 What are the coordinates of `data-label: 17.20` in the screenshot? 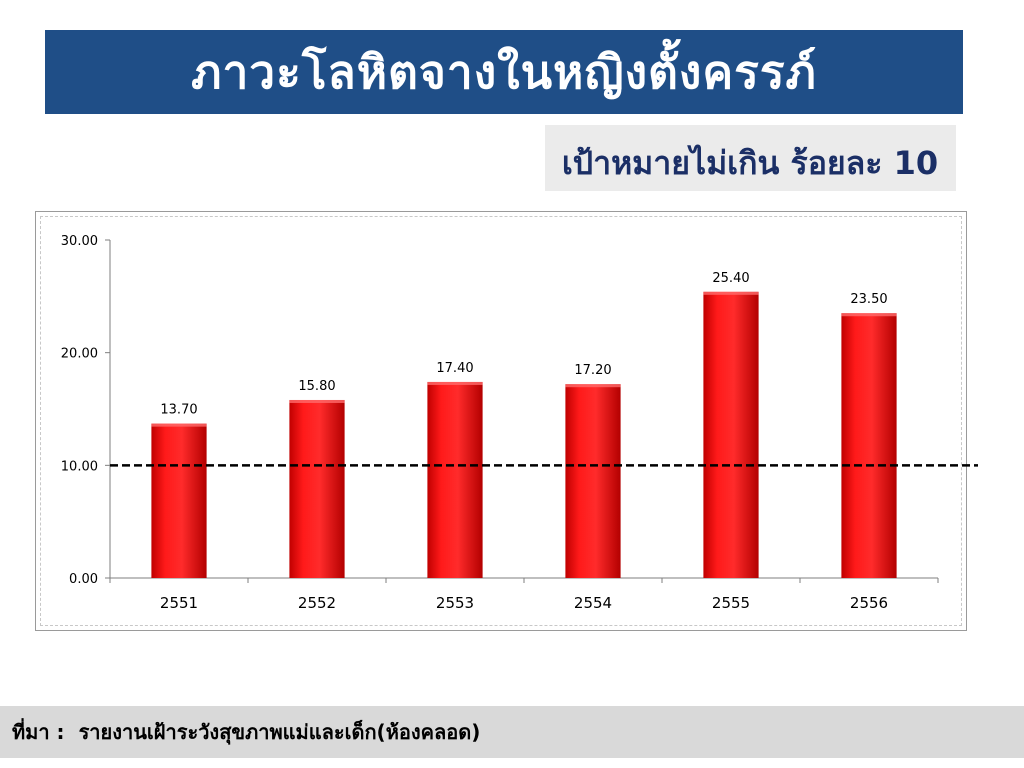 It's located at (592, 370).